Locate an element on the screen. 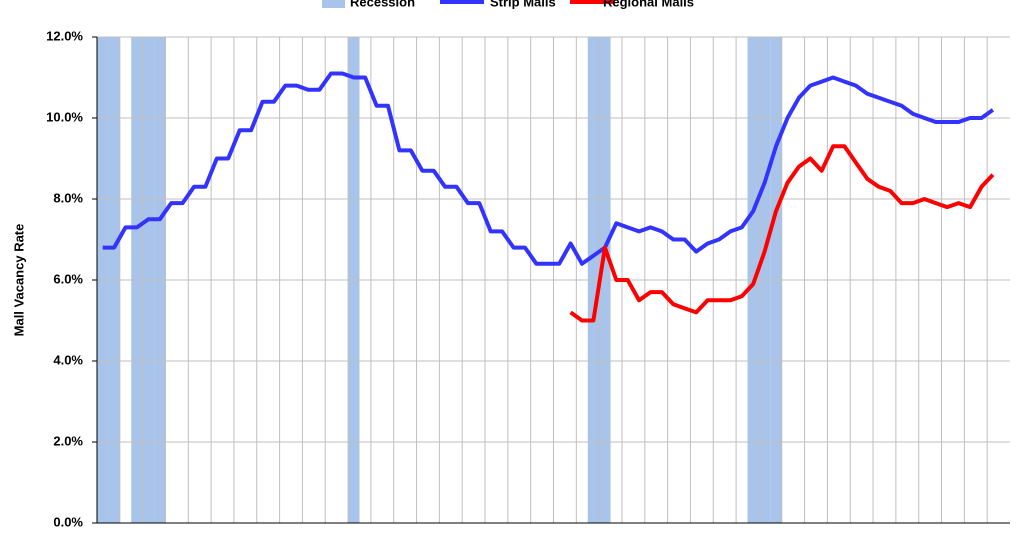 This screenshot has width=1024, height=536. y-tick-label: 0.0% is located at coordinates (68, 521).